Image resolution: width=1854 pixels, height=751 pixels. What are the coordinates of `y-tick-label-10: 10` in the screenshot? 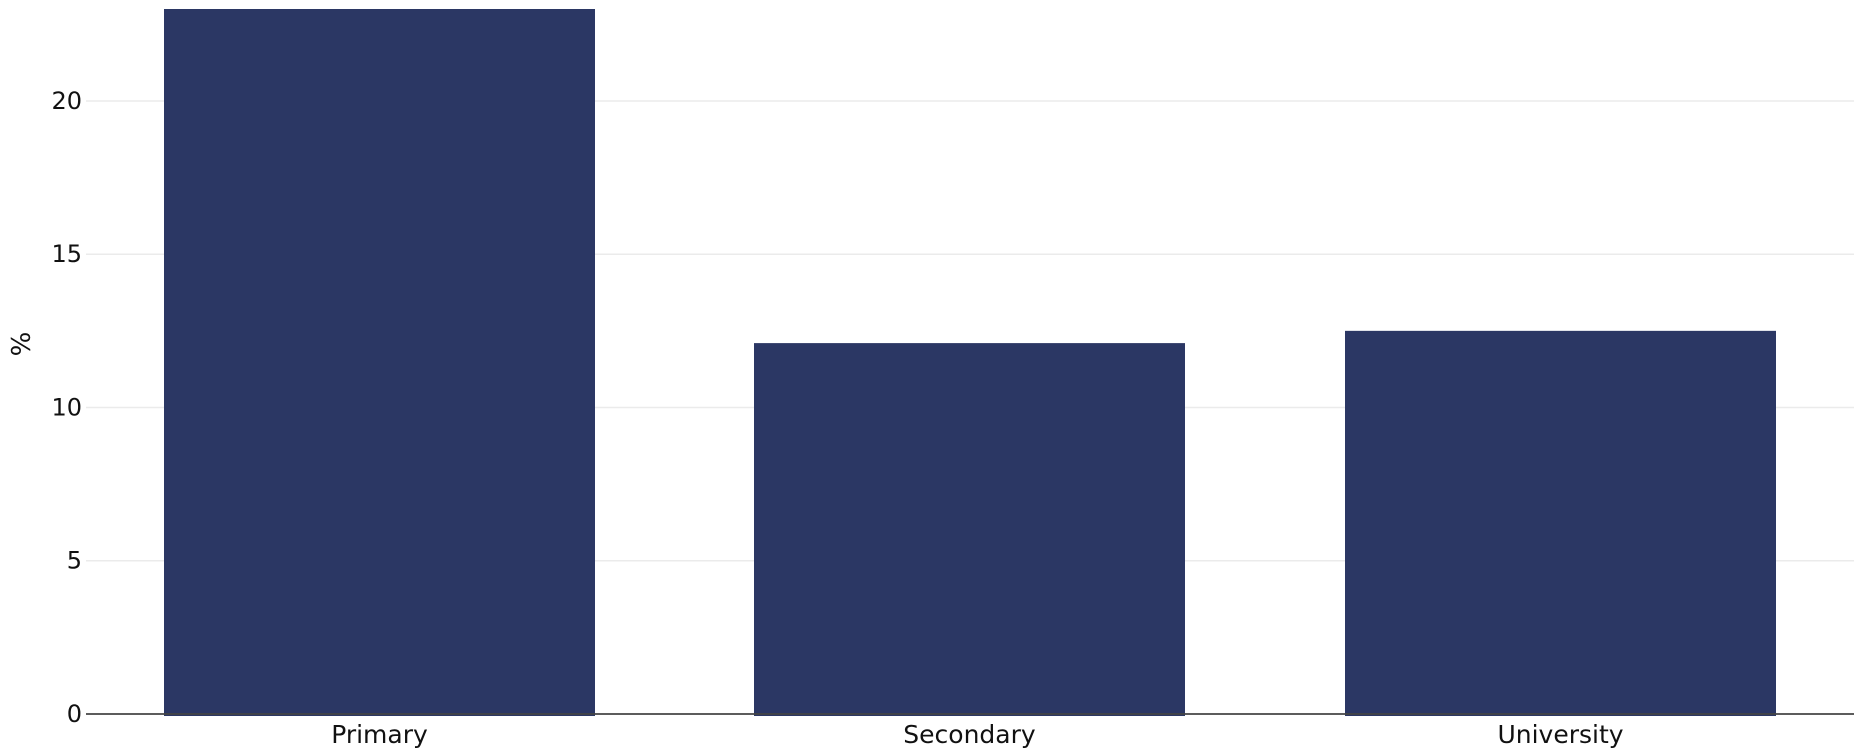 It's located at (66, 407).